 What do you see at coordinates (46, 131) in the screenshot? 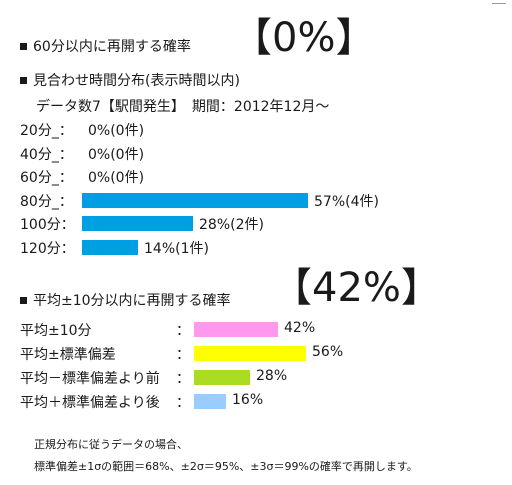
I see `dist-row-label: 20分_：` at bounding box center [46, 131].